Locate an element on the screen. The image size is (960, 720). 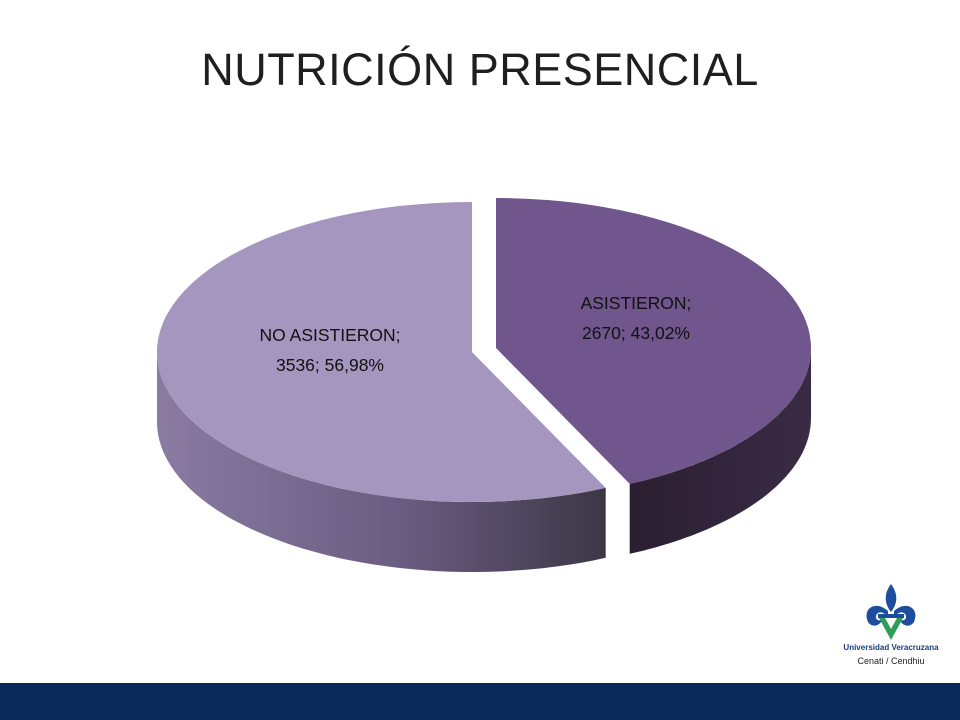
slice-asistieron-side is located at coordinates (720, 451).